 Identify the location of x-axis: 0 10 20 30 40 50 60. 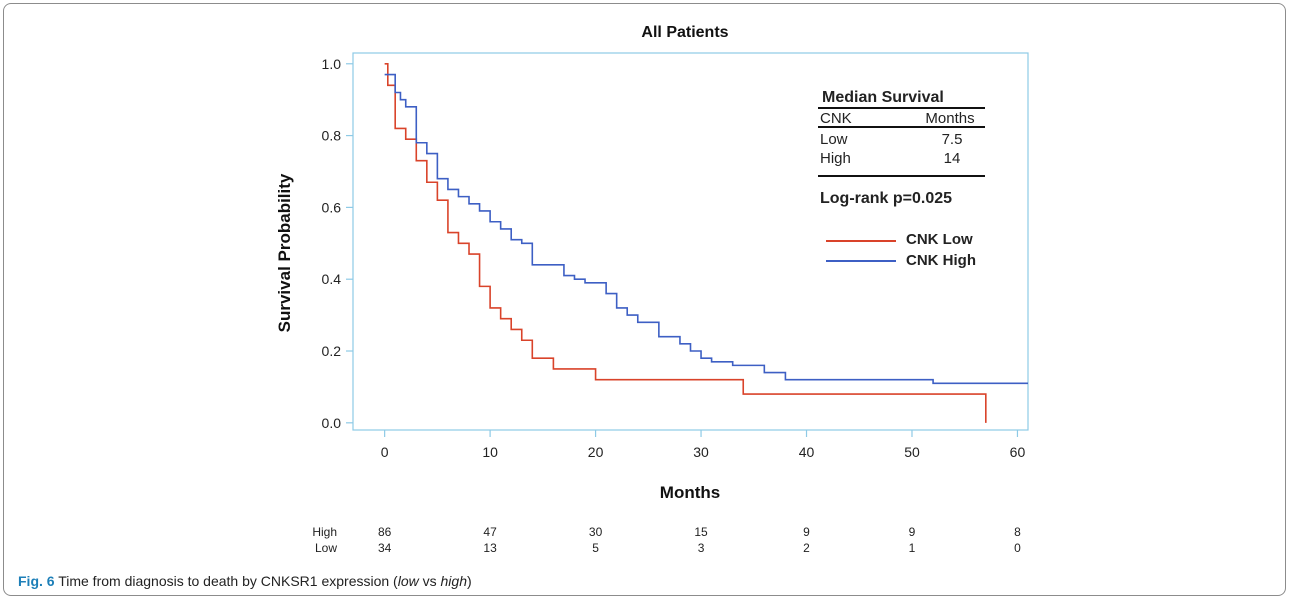
(703, 445).